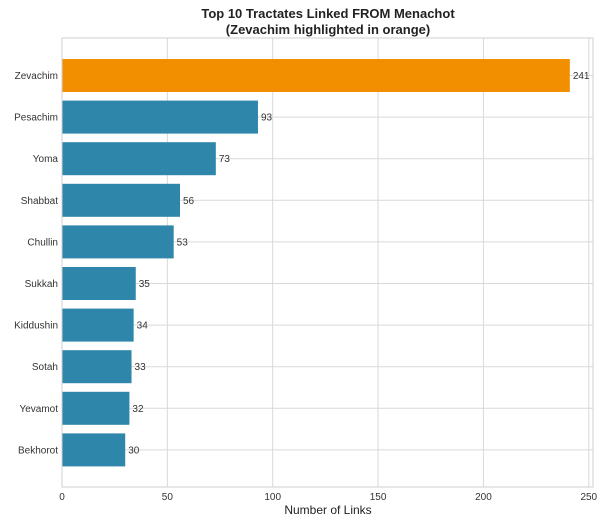  Describe the element at coordinates (139, 159) in the screenshot. I see `bar-yoma` at that location.